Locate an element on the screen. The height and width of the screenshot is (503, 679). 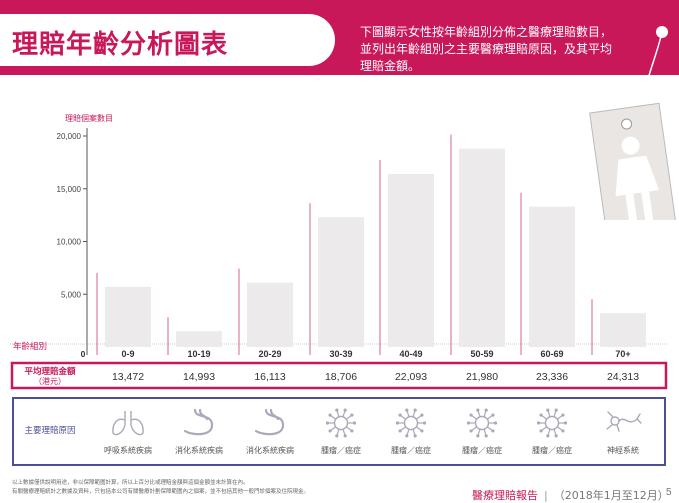
x-tick-label: 20-29 is located at coordinates (269, 354).